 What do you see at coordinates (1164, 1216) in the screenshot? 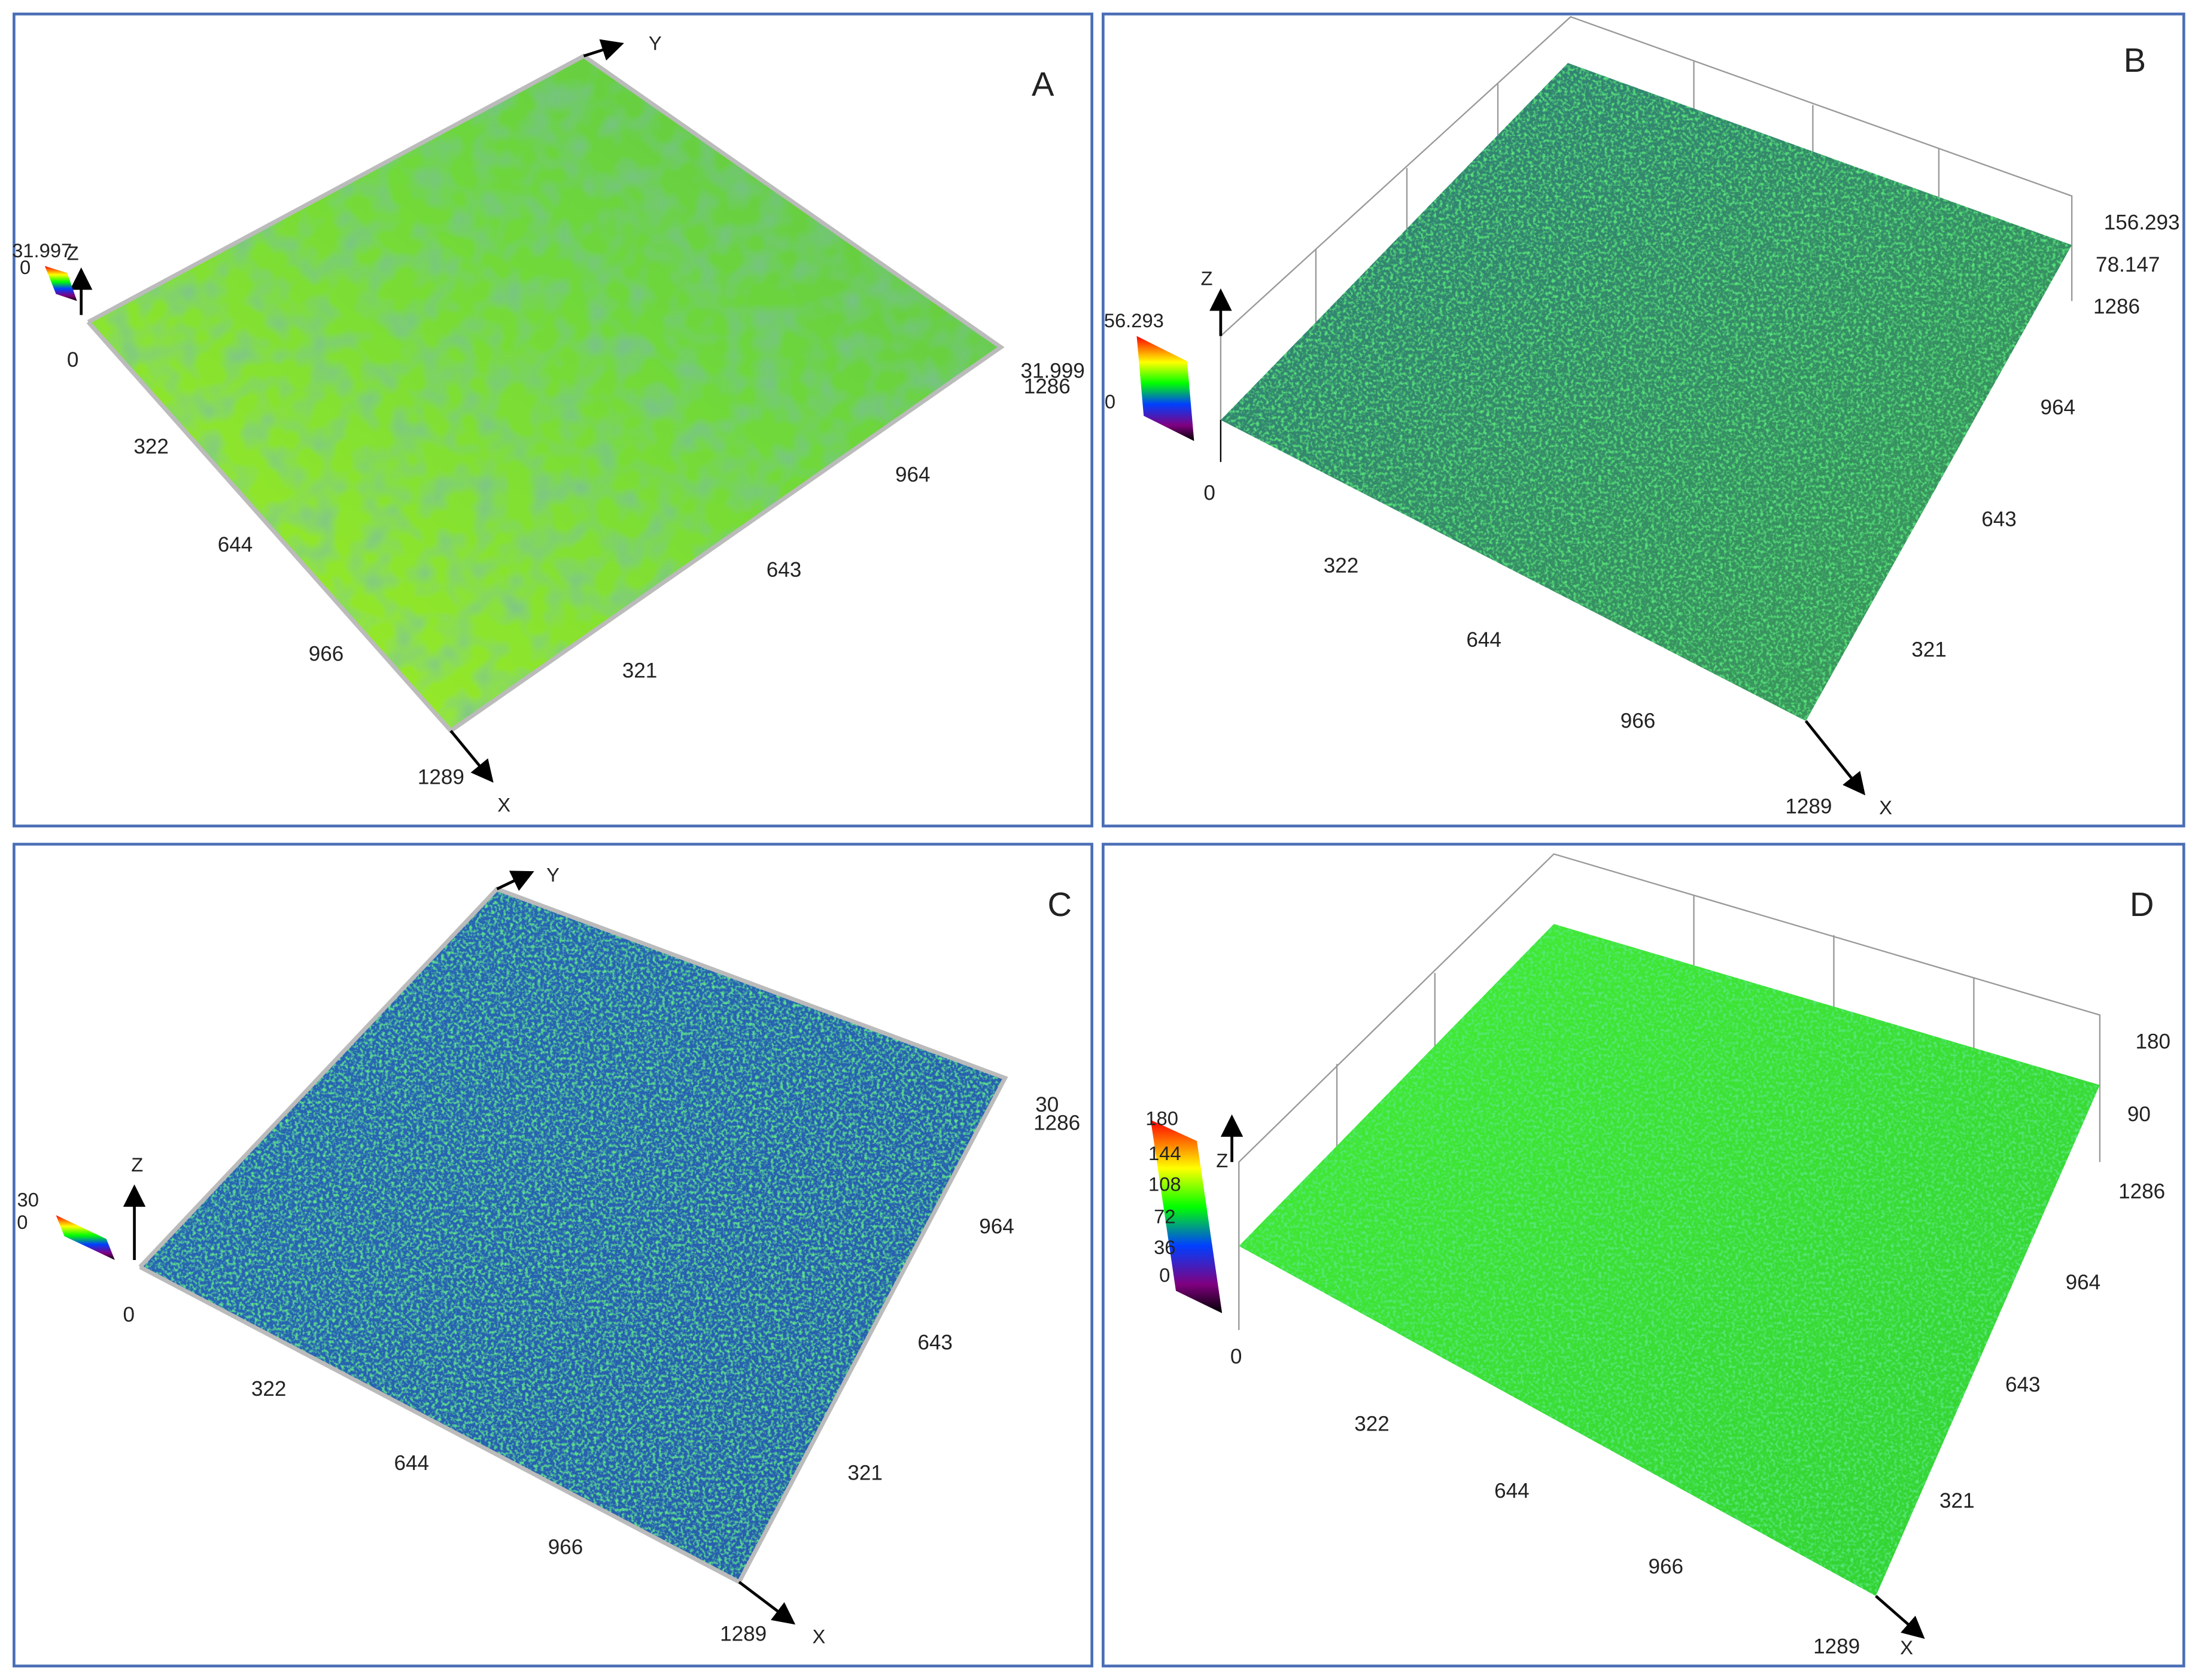
I see `colorbar-label: 72` at bounding box center [1164, 1216].